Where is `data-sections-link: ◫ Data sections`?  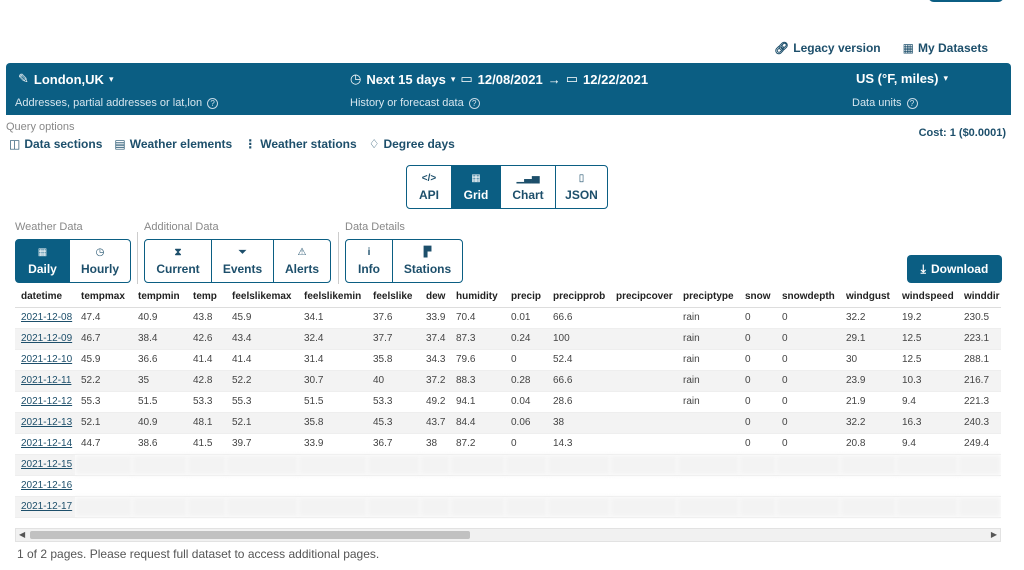
data-sections-link: ◫ Data sections is located at coordinates (55, 144).